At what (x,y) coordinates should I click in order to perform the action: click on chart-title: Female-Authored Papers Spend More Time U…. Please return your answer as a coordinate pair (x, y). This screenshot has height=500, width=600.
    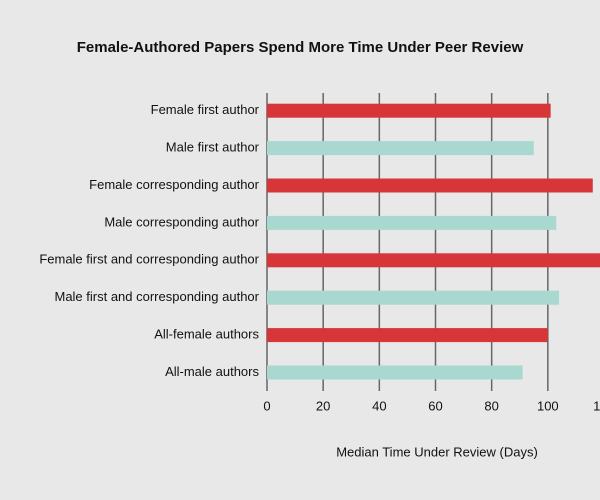
    Looking at the image, I should click on (300, 47).